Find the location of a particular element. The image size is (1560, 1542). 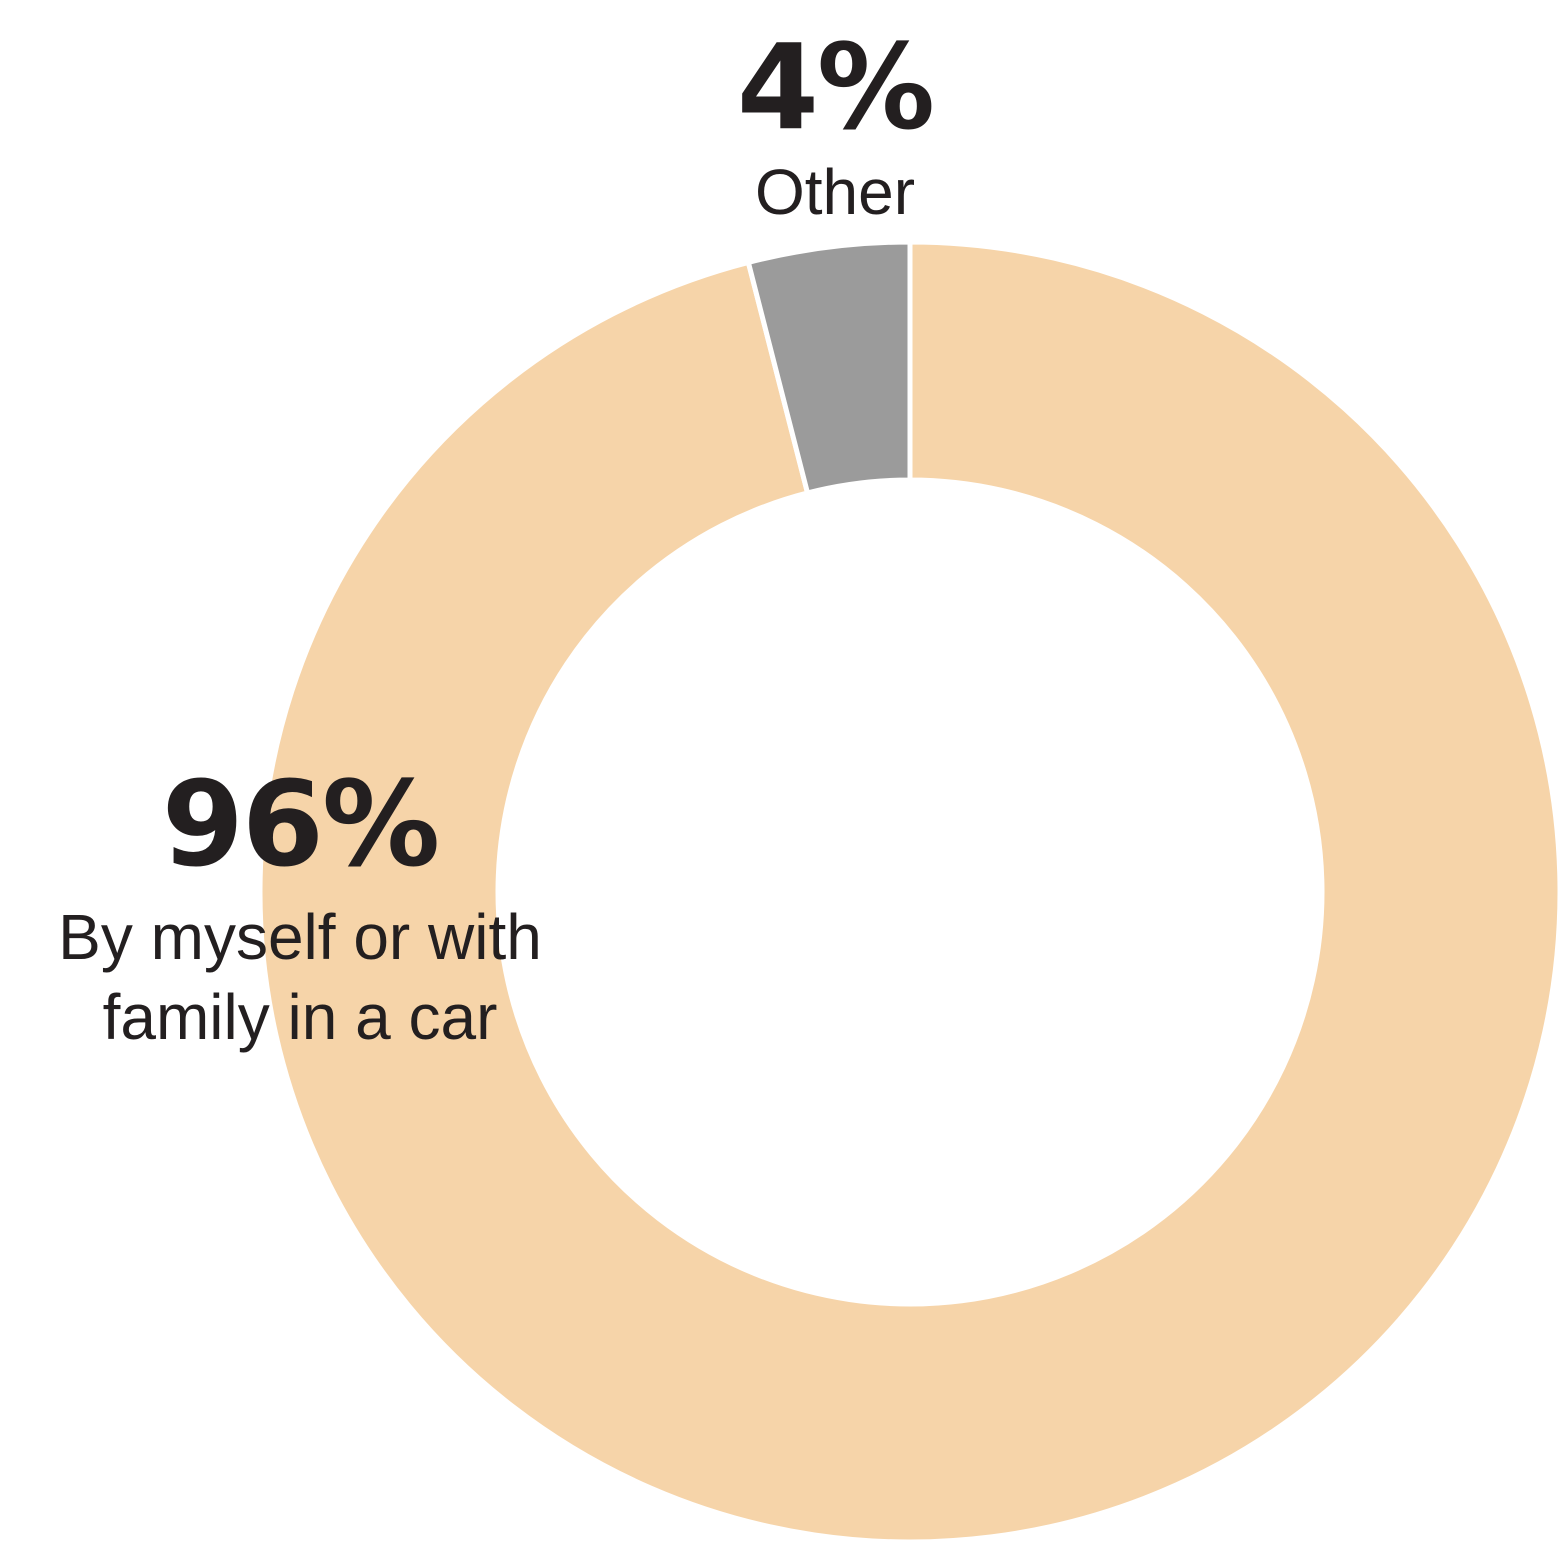

slice-label-other: 4% Other is located at coordinates (835, 126).